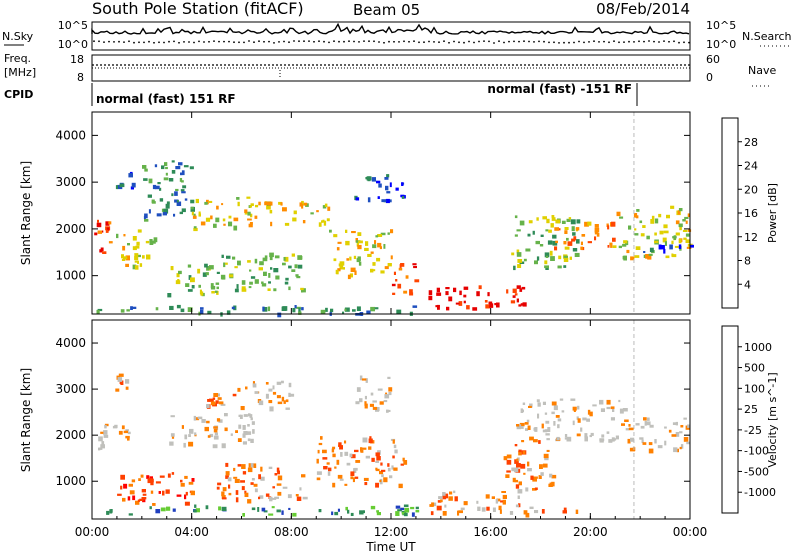 The height and width of the screenshot is (554, 800). What do you see at coordinates (17, 58) in the screenshot?
I see `freq-label: Freq.` at bounding box center [17, 58].